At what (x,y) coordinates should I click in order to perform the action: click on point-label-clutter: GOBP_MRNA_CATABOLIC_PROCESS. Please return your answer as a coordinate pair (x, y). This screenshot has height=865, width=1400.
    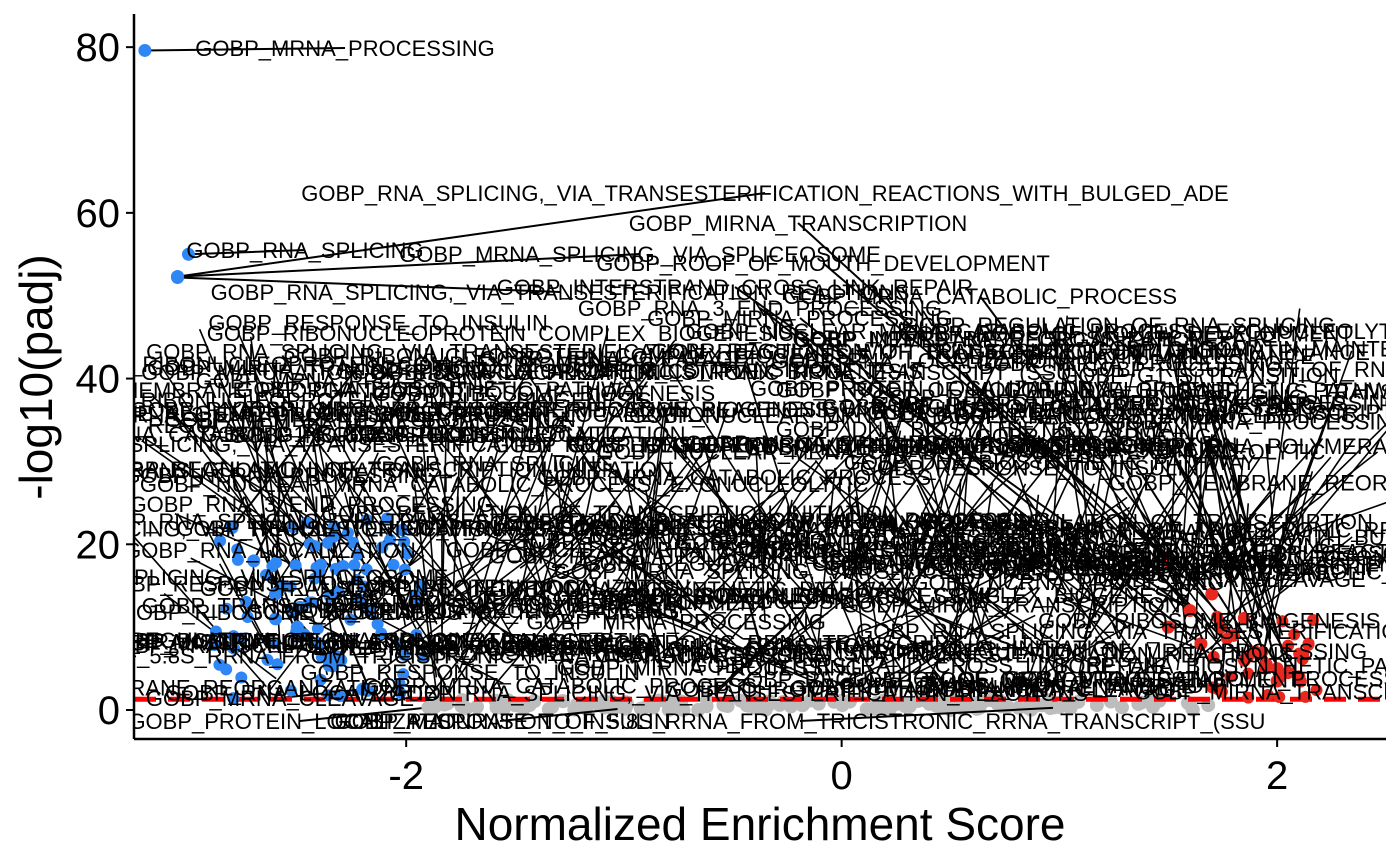
    Looking at the image, I should click on (1201, 679).